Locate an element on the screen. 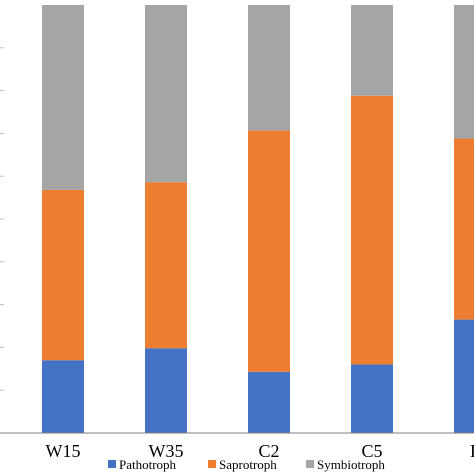 Image resolution: width=474 pixels, height=474 pixels. x-tick-label: W15 is located at coordinates (63, 451).